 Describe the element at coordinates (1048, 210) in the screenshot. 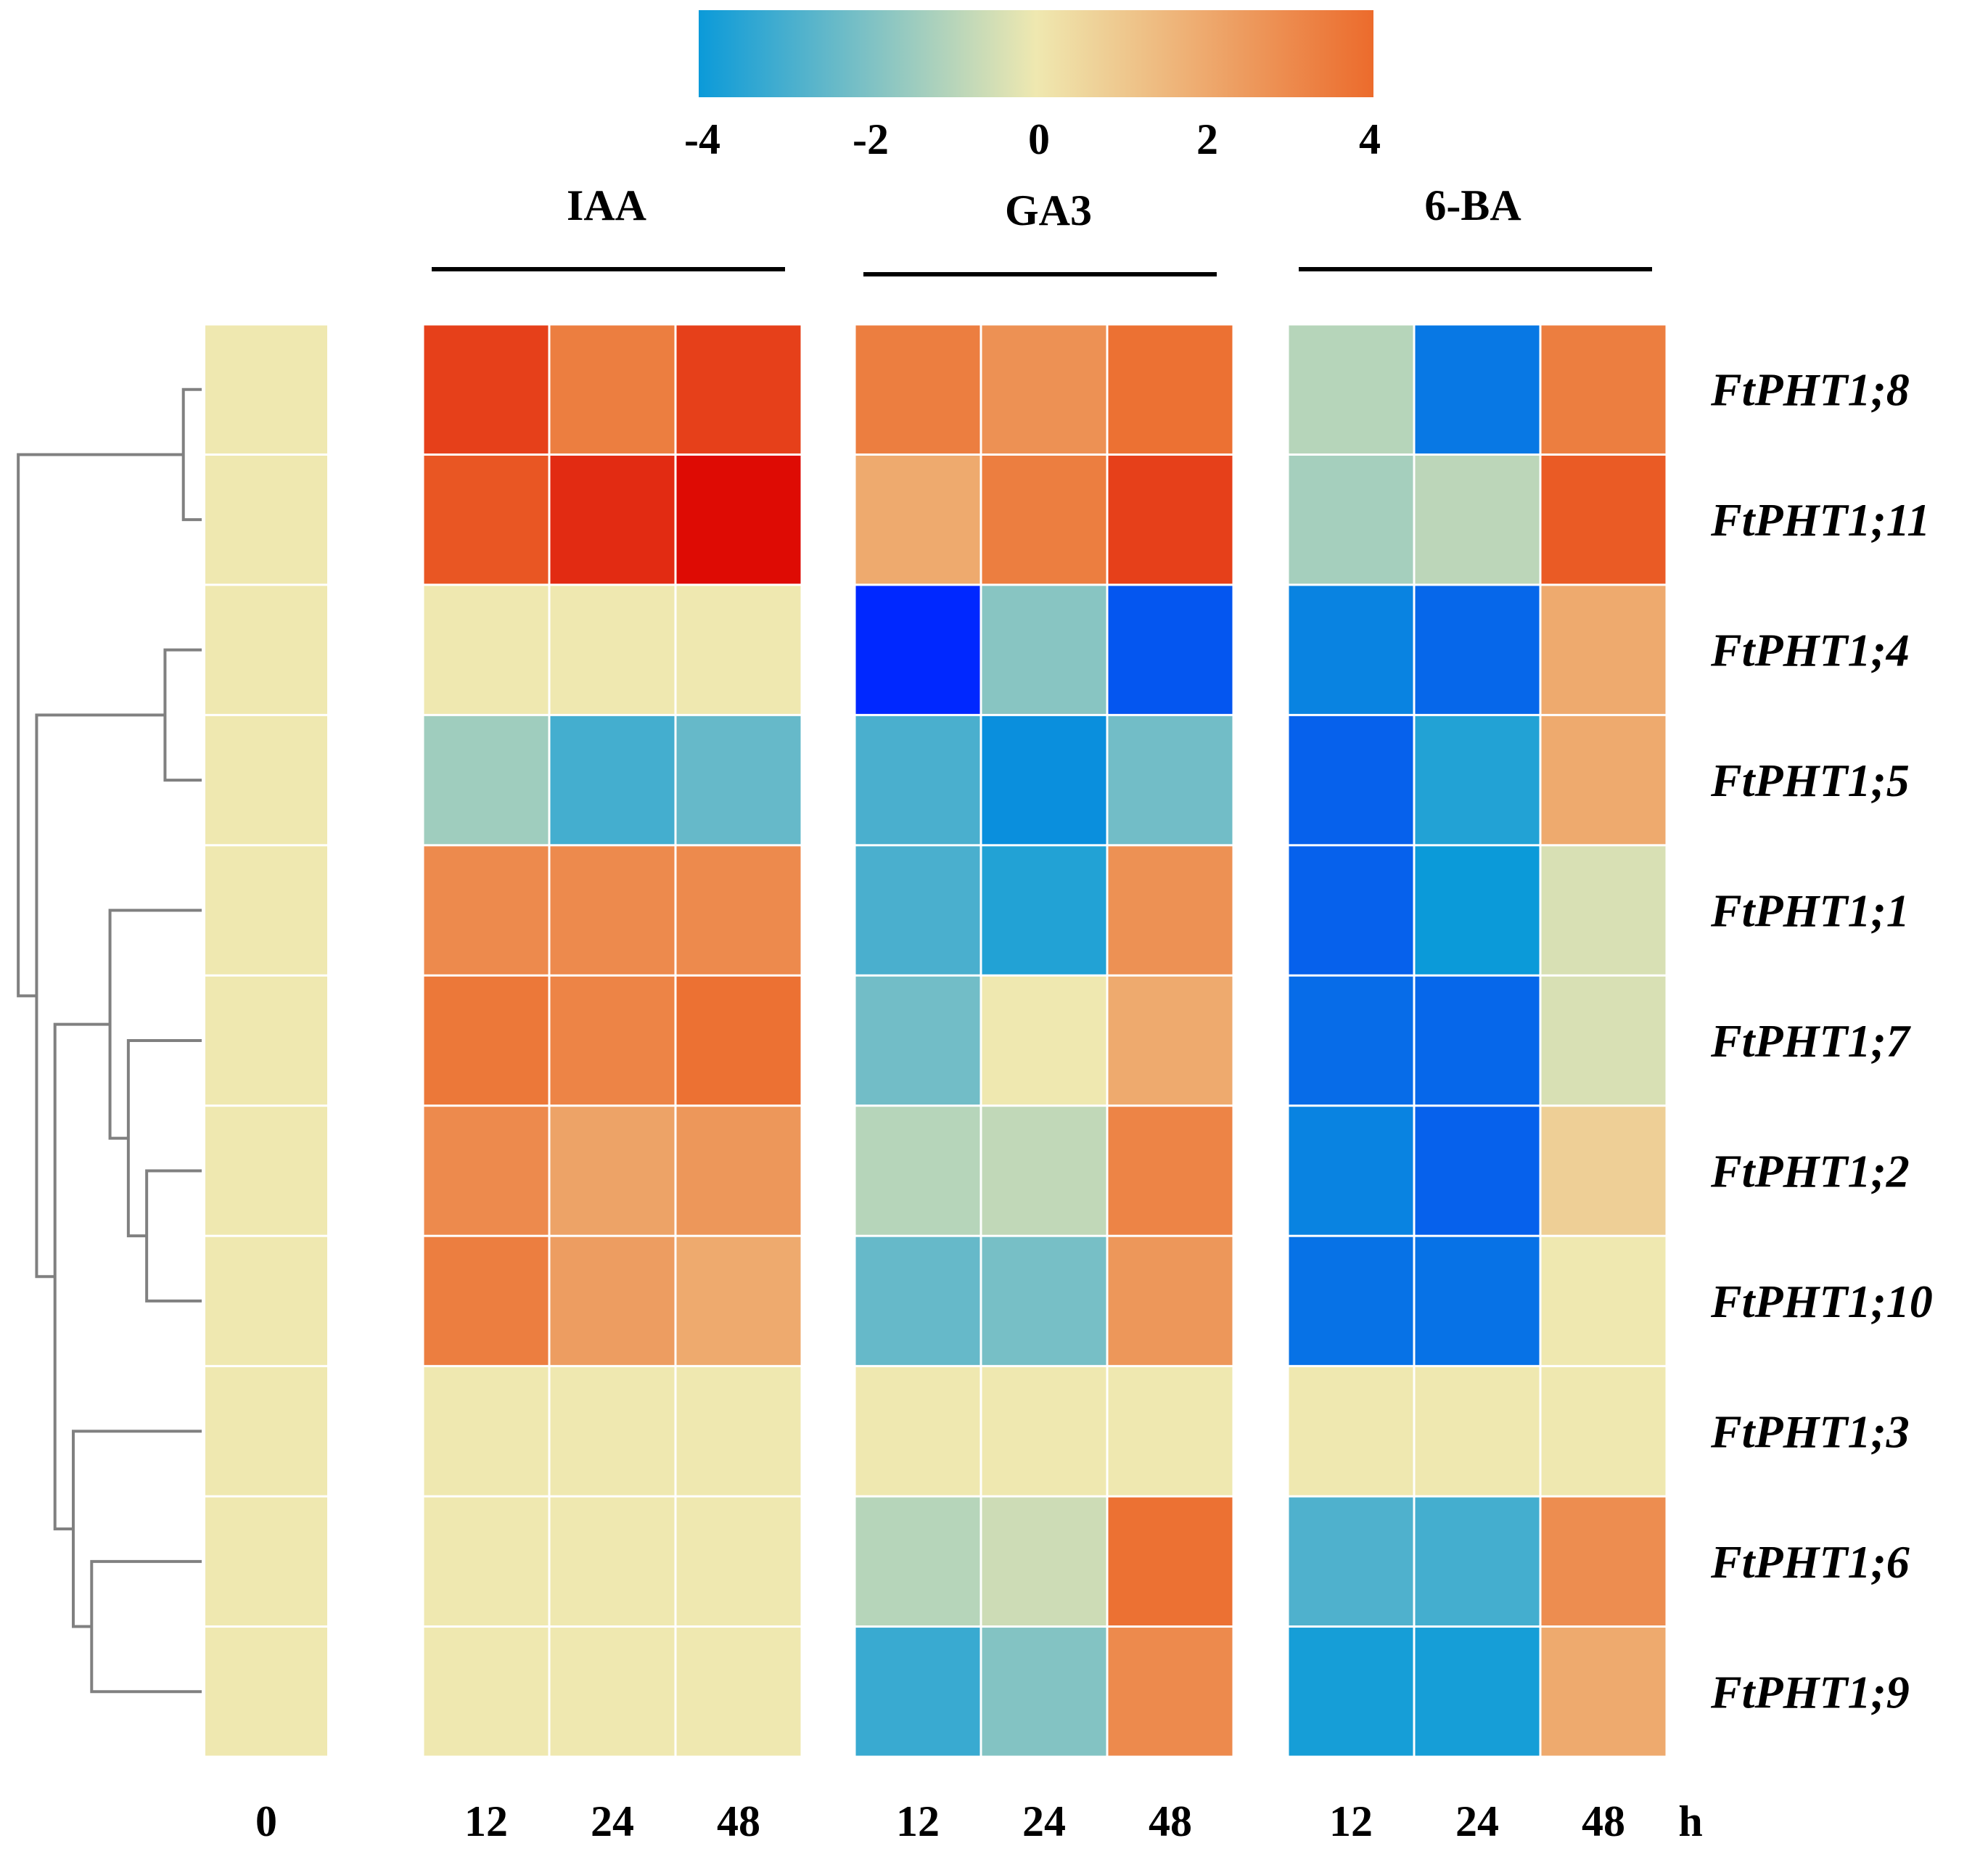

I see `group-label-ga3: GA3` at that location.